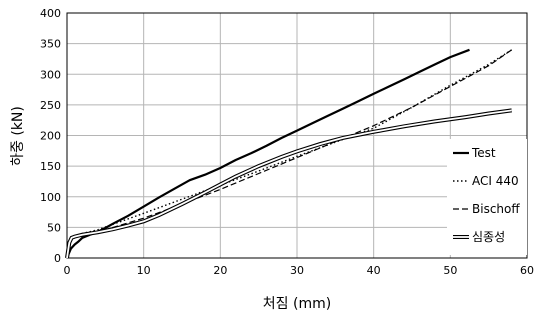  I want to click on x-tick-label: 0, so click(67, 270).